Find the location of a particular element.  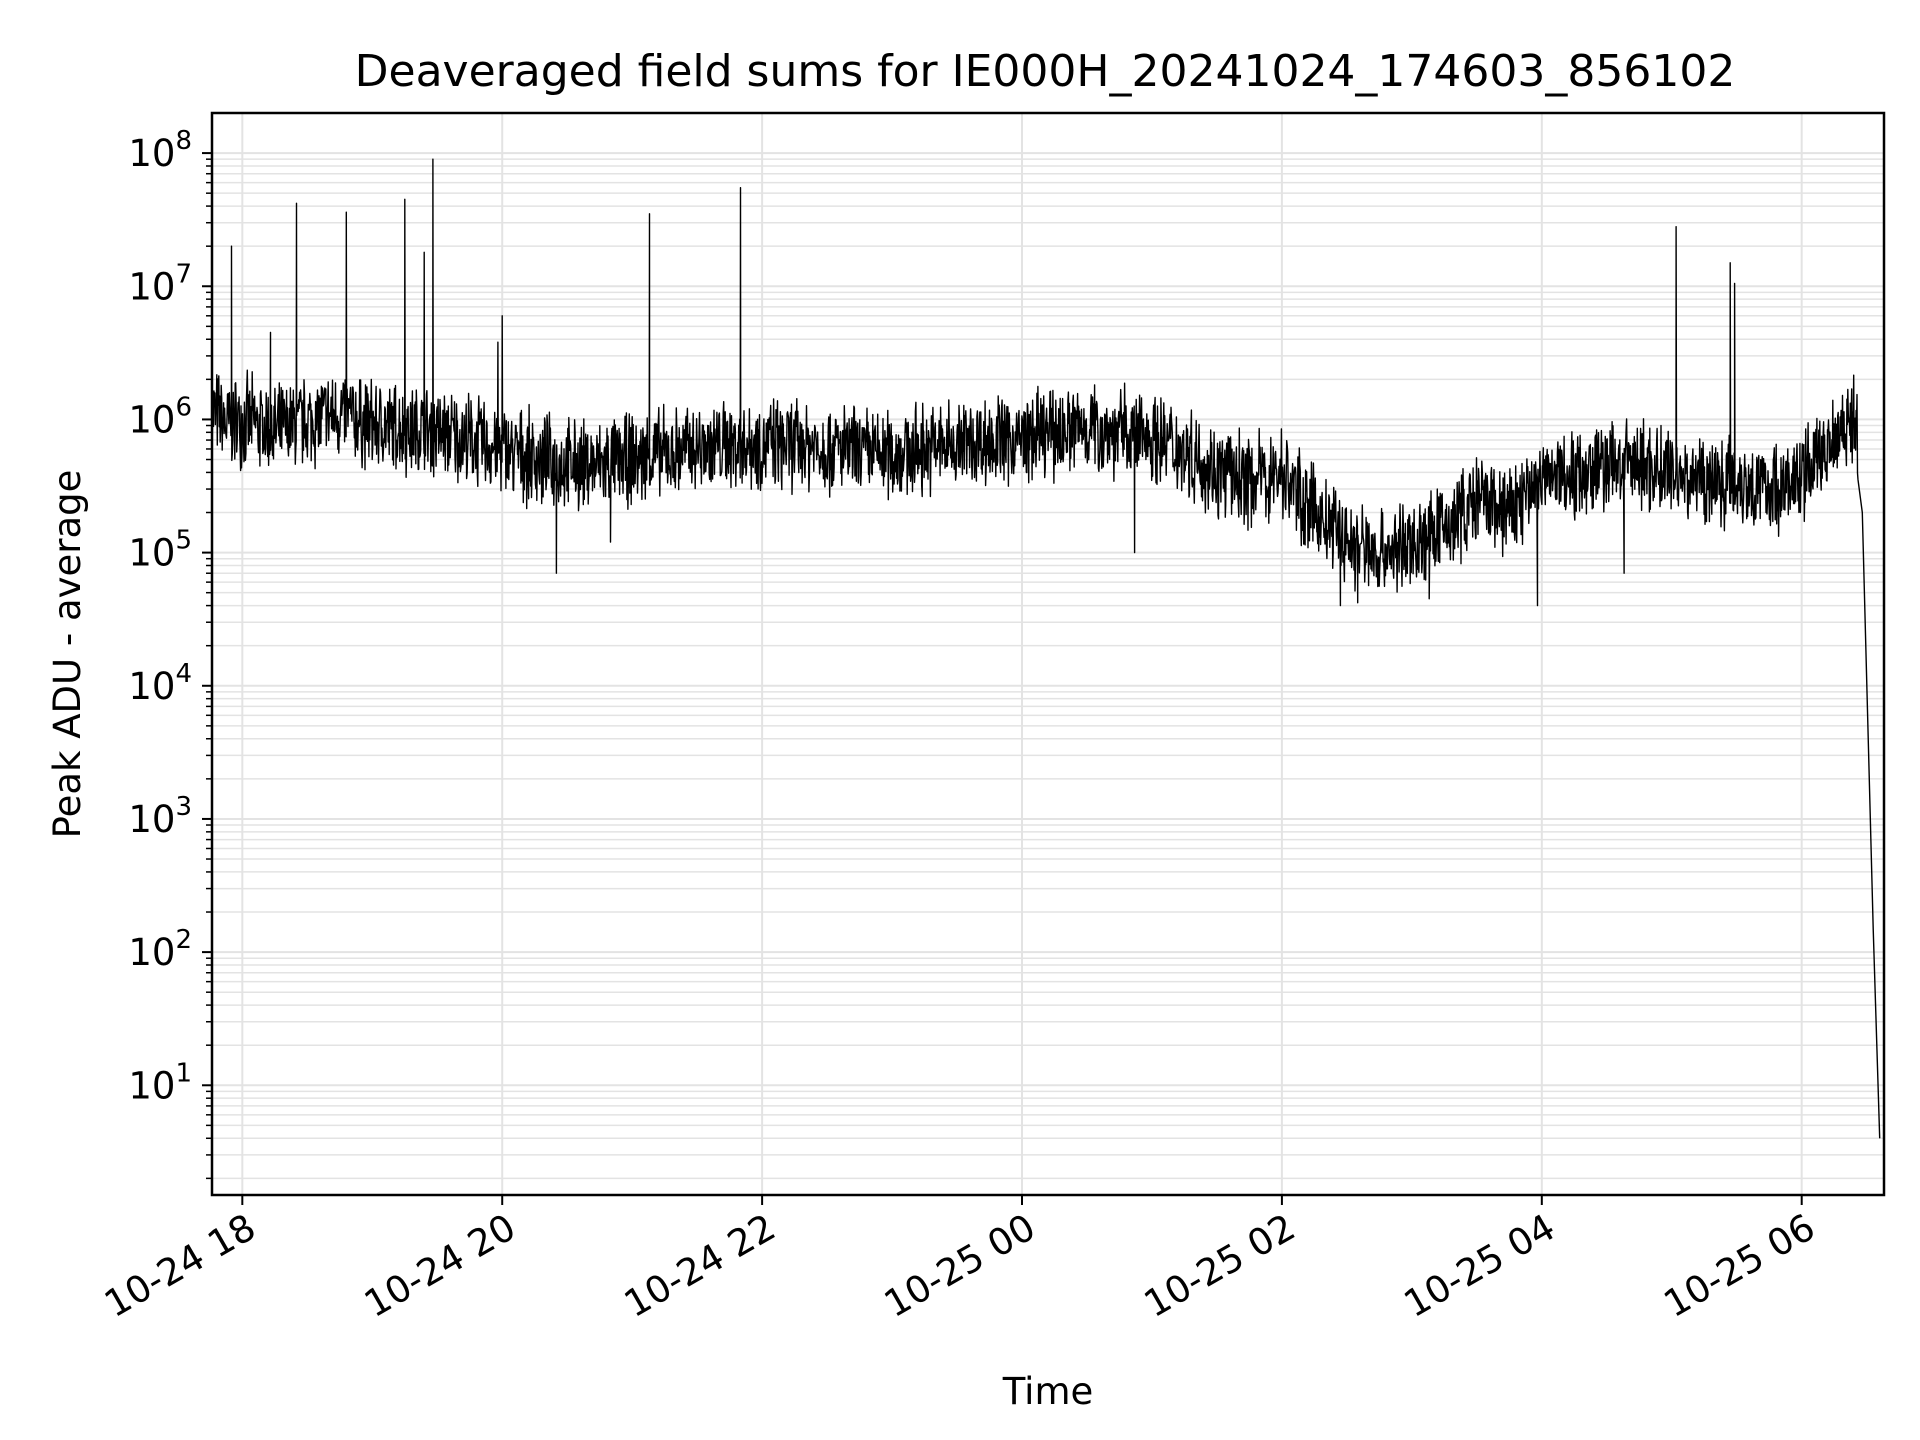

y-tick-label: 10⁶ is located at coordinates (160, 416).